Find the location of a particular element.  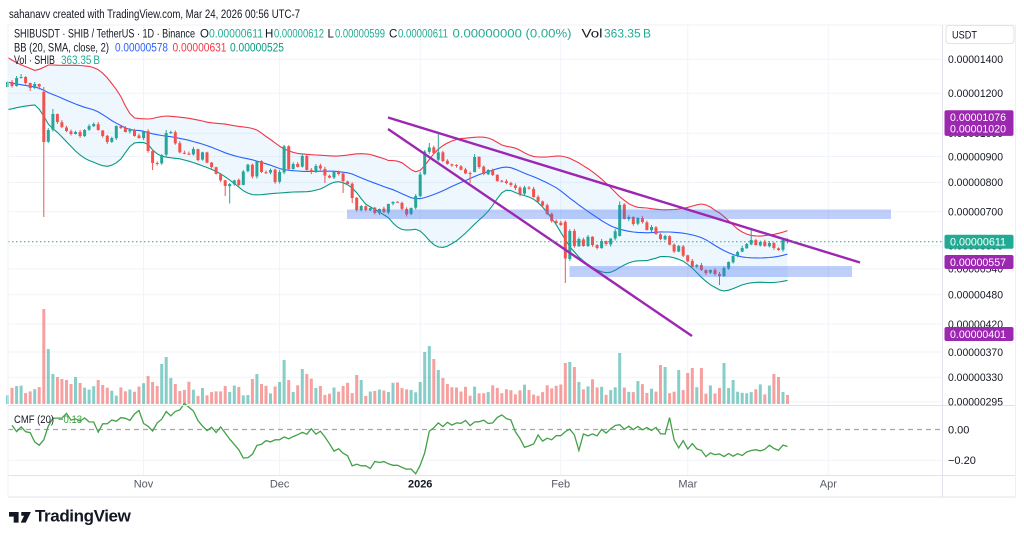

svg-text: −0.13 is located at coordinates (70, 420).